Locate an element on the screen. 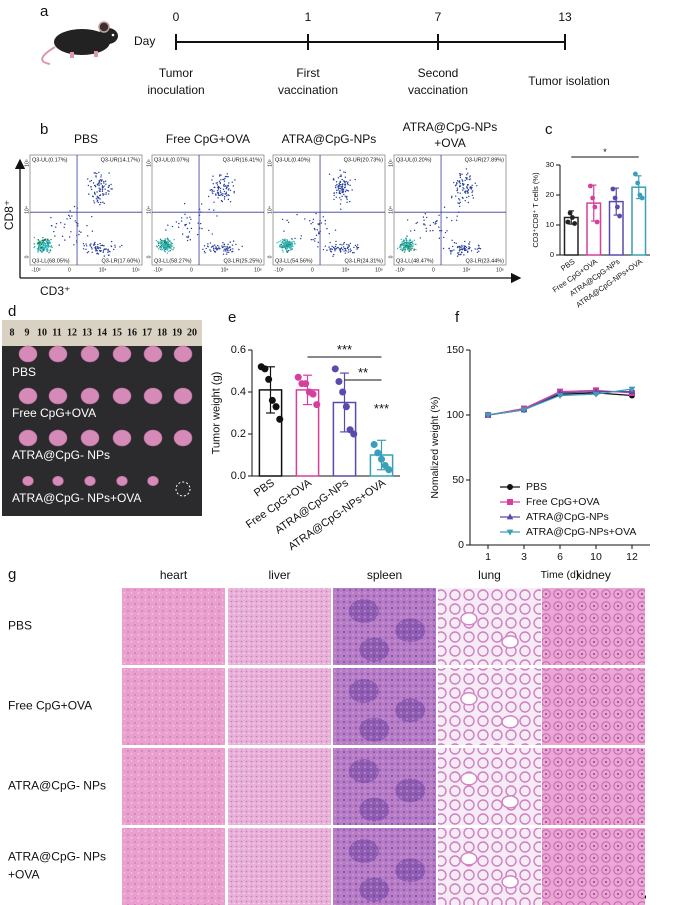 Image resolution: width=673 pixels, height=905 pixels. y-tick-label: 150 is located at coordinates (455, 350).